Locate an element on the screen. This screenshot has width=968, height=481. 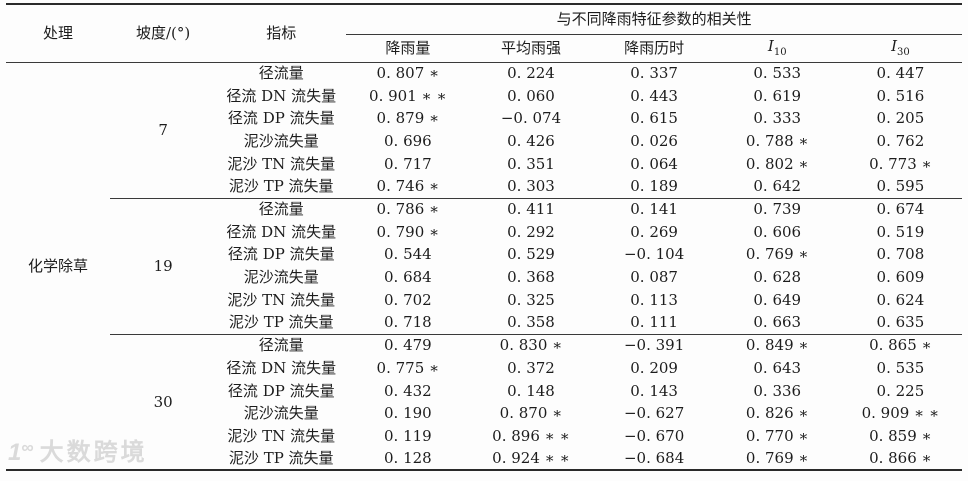
value-cell: 0. 635 is located at coordinates (900, 322).